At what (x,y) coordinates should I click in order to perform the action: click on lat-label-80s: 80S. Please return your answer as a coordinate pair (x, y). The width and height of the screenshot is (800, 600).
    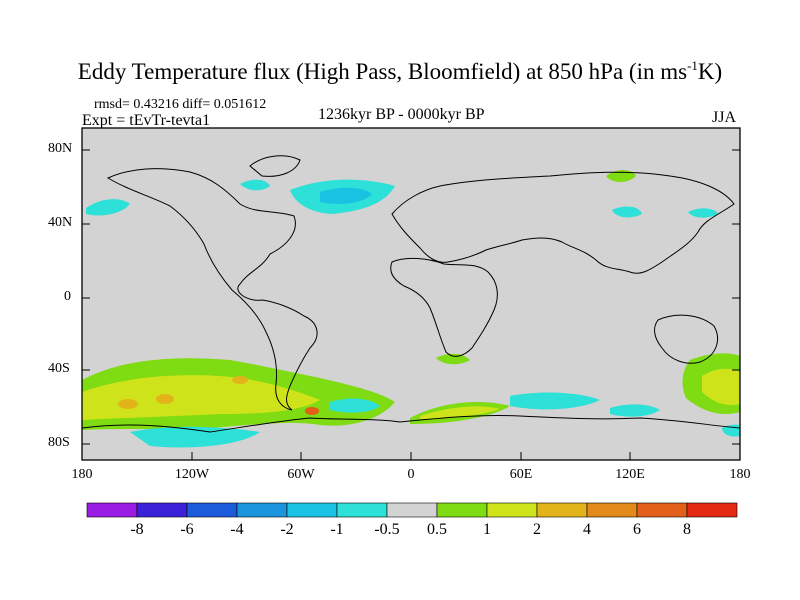
    Looking at the image, I should click on (59, 442).